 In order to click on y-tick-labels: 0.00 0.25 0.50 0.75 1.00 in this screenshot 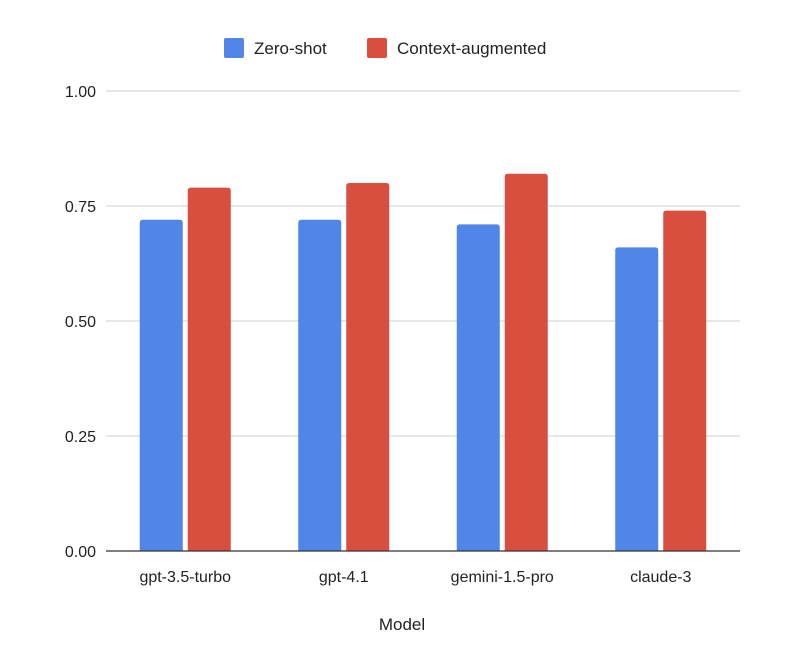, I will do `click(80, 322)`.